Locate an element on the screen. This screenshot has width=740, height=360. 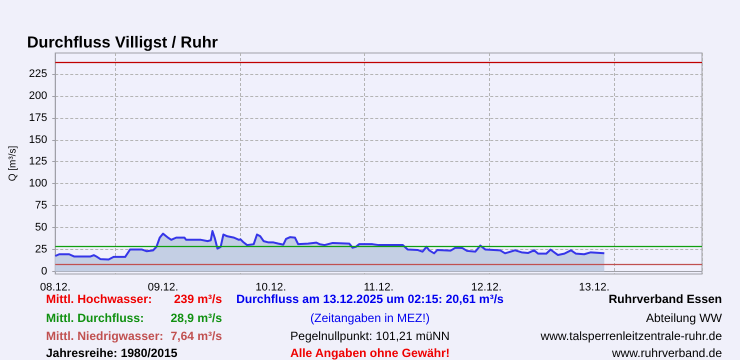
y-tick-label: 75 is located at coordinates (41, 206).